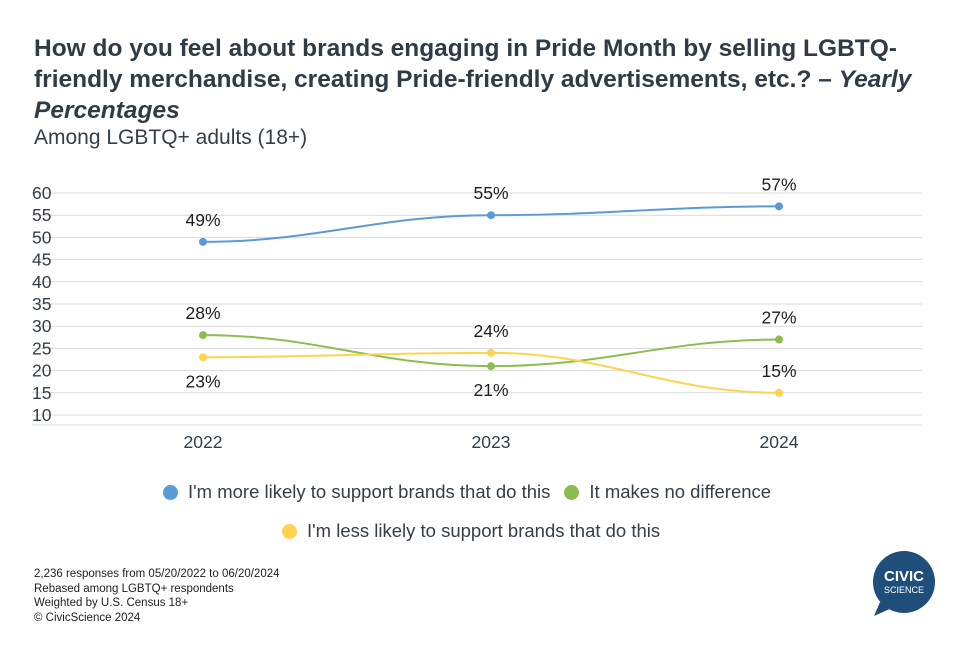  I want to click on x-tick-label: 2022, so click(203, 442).